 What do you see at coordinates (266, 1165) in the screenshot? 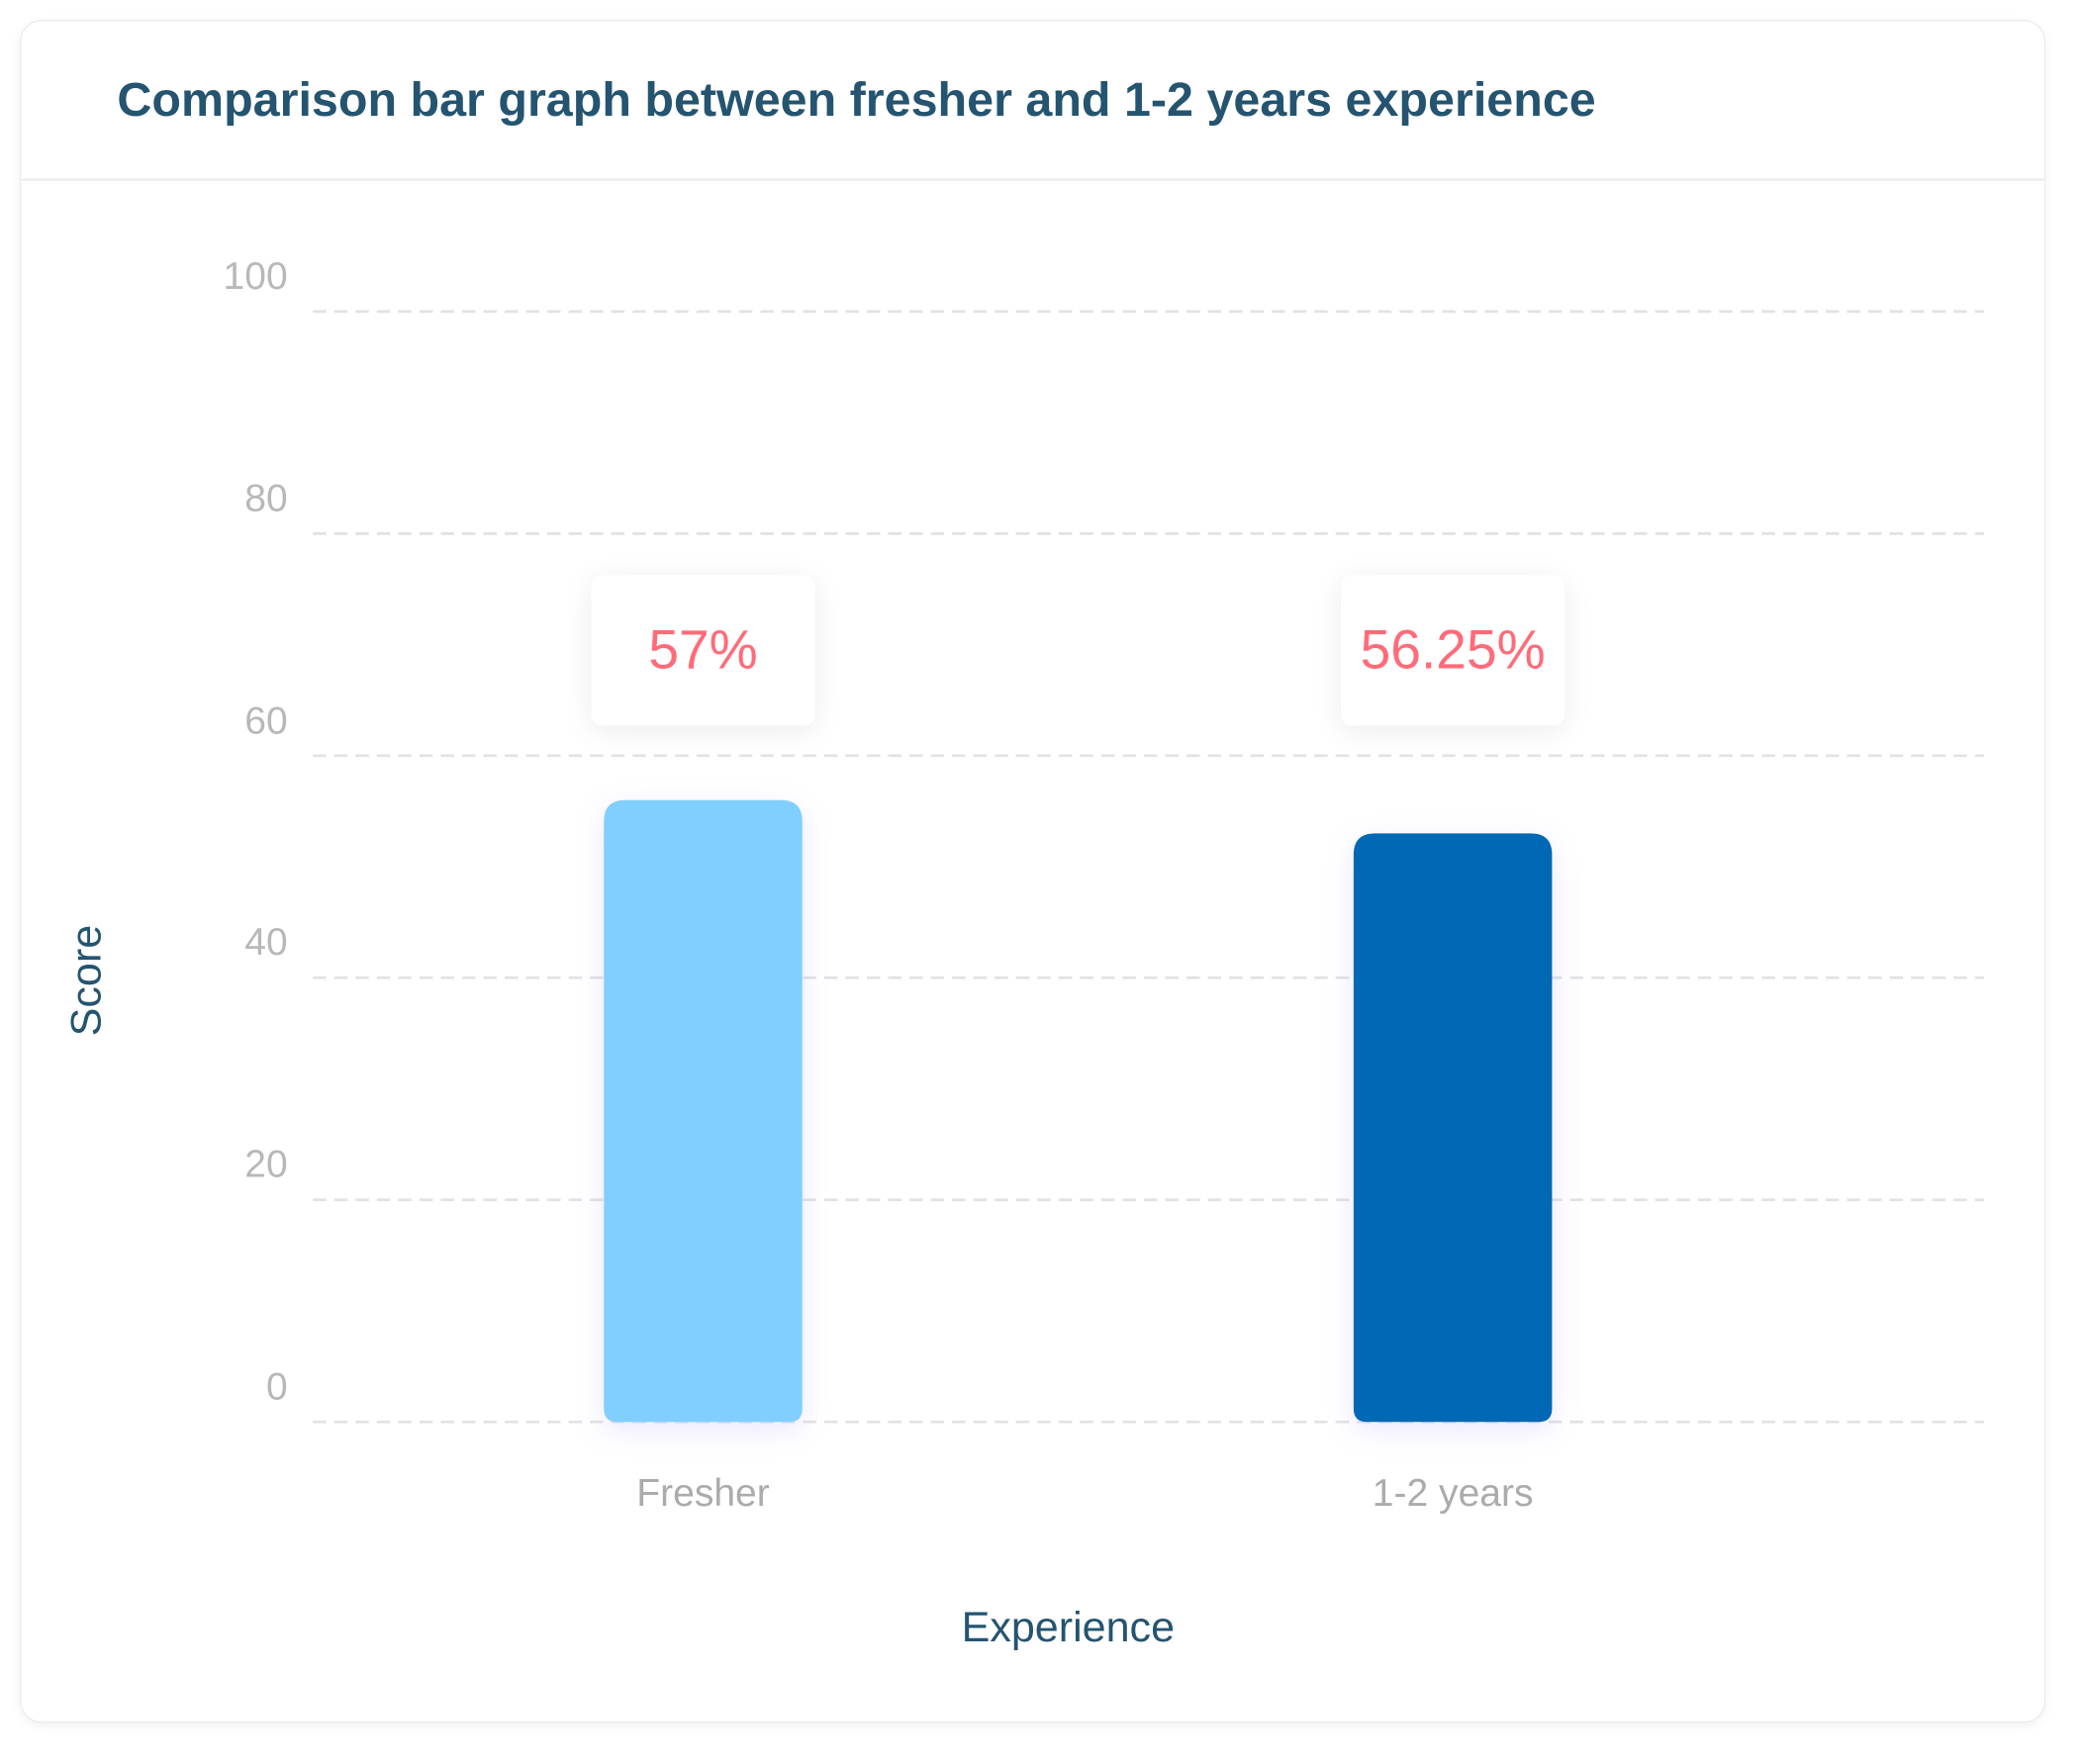
I see `y-tick-label: 20` at bounding box center [266, 1165].